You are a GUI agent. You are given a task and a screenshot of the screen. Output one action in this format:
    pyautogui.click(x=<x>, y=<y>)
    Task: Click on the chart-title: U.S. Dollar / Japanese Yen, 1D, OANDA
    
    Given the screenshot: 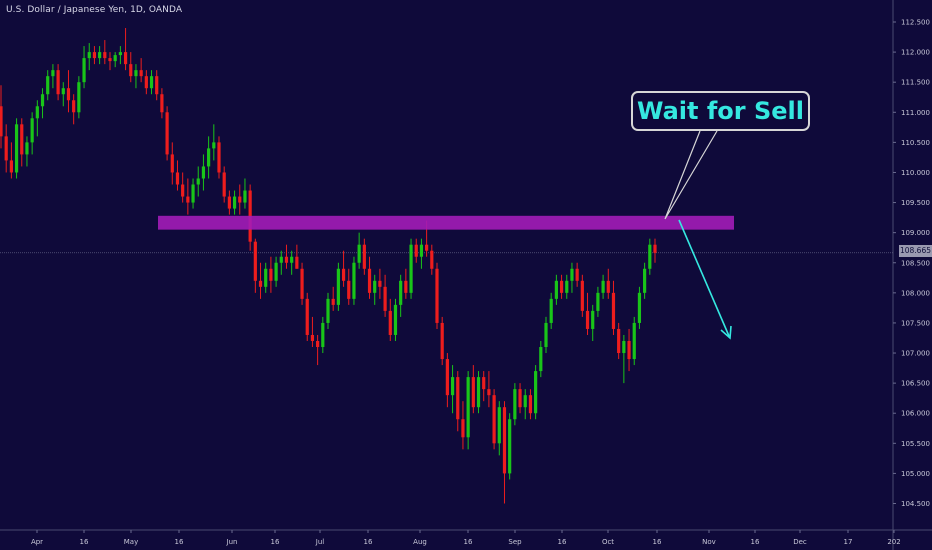 What is the action you would take?
    pyautogui.click(x=94, y=10)
    